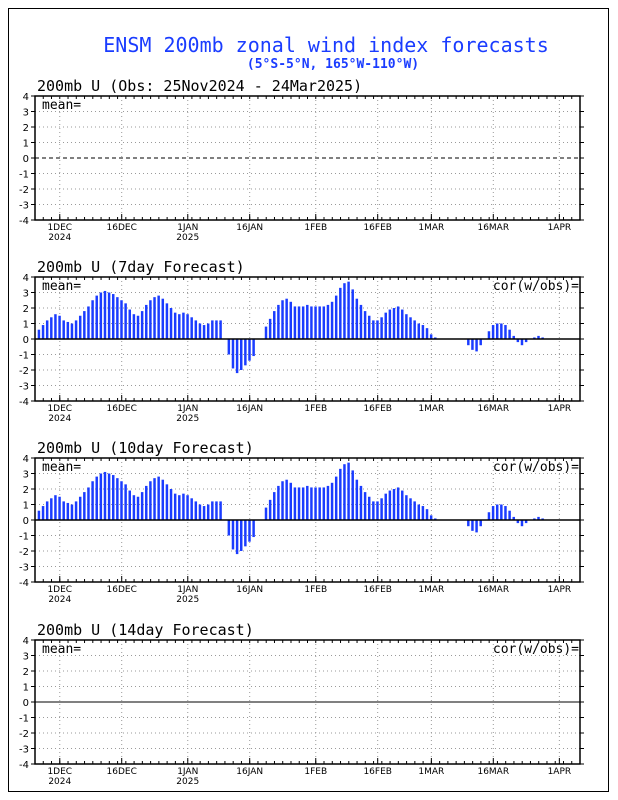  I want to click on x-tick-label: 1MAR, so click(431, 772).